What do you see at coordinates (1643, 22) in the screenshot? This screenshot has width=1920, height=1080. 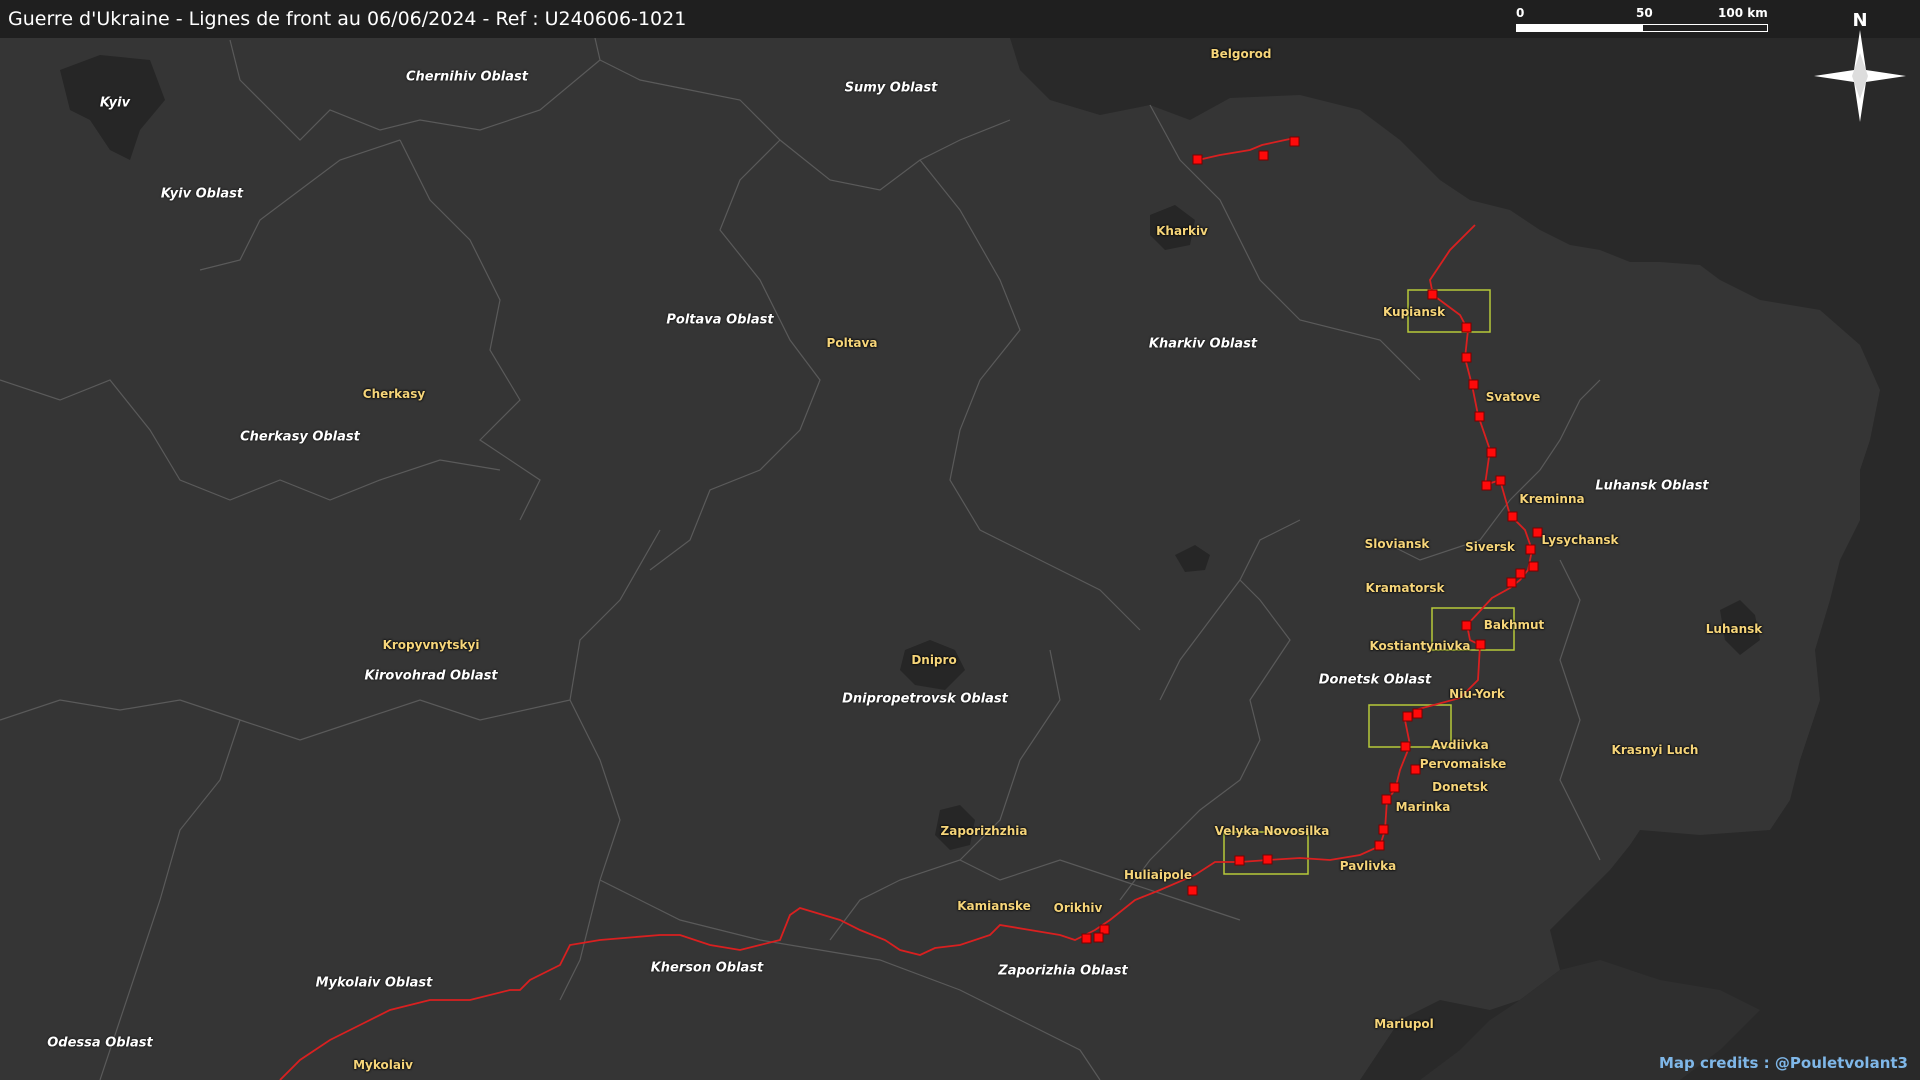 I see `scale-bar: 0 50 100 km` at bounding box center [1643, 22].